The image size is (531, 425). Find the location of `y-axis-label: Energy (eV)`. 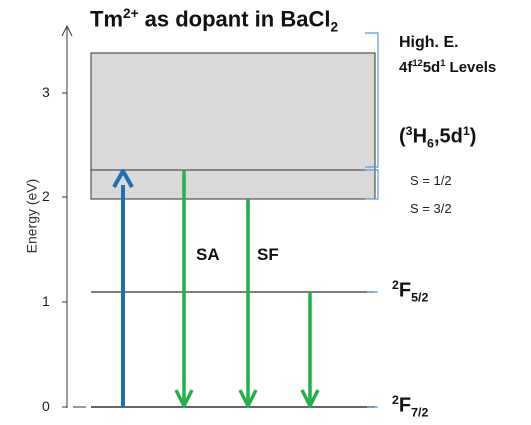

y-axis-label: Energy (eV) is located at coordinates (31, 216).